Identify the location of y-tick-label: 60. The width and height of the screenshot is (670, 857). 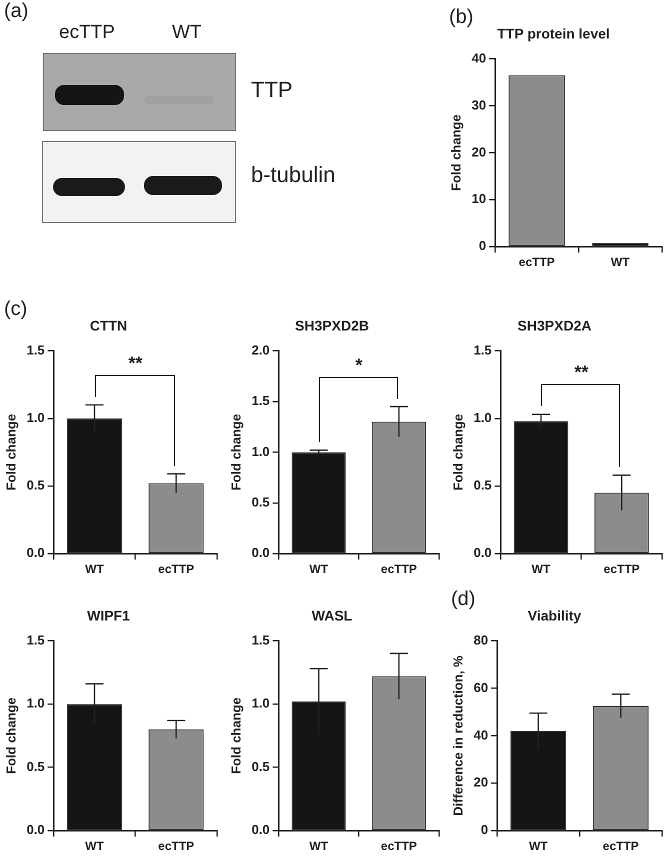
(481, 687).